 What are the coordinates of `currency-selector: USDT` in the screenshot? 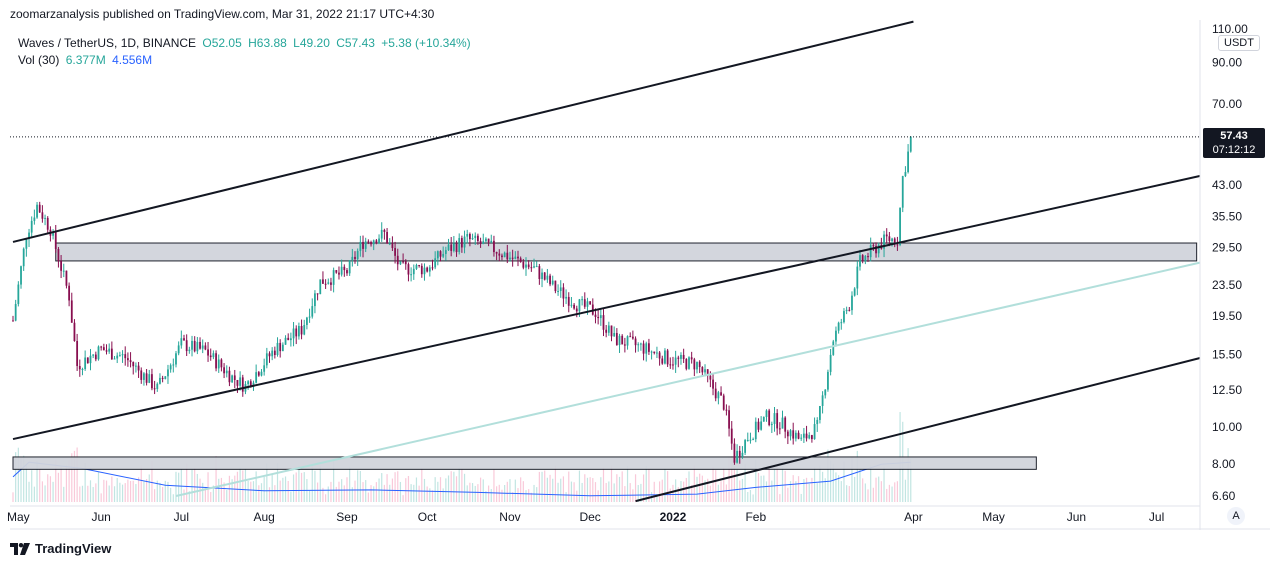 It's located at (1239, 43).